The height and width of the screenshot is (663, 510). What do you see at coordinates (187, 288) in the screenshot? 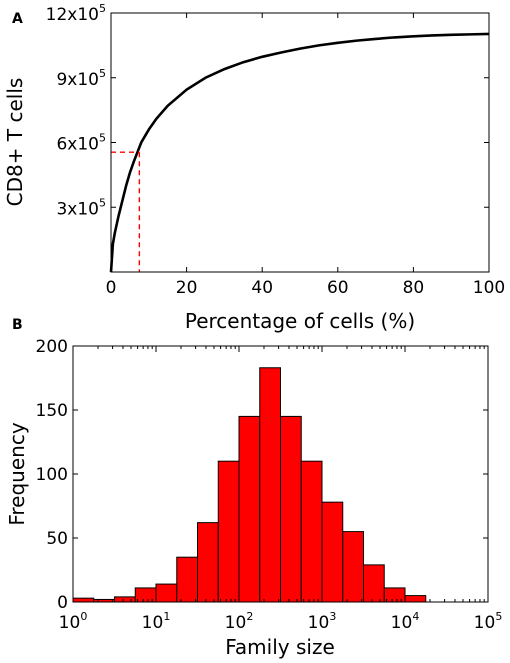
I see `panel-a-x-tick-label: 20` at bounding box center [187, 288].